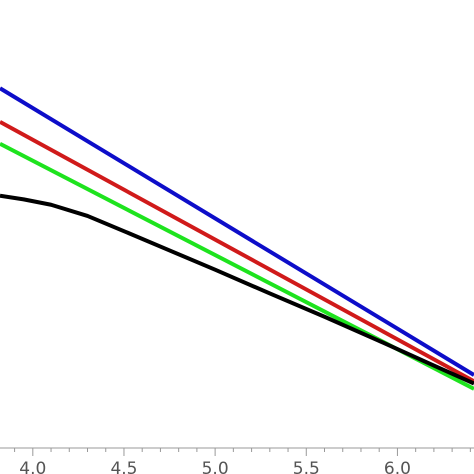 The height and width of the screenshot is (474, 474). I want to click on x-tick-label: 4.0, so click(32, 466).